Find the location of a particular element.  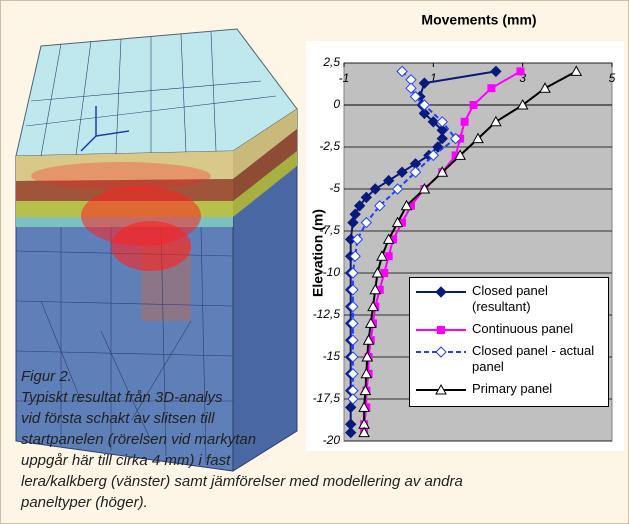

legend-entry: Continuous panel is located at coordinates (509, 329).